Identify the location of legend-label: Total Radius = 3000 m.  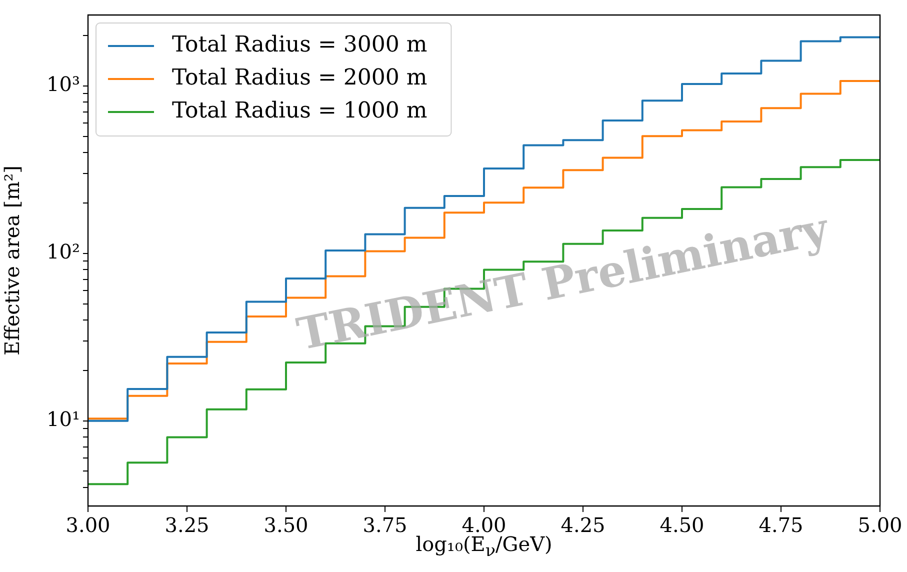
(300, 45).